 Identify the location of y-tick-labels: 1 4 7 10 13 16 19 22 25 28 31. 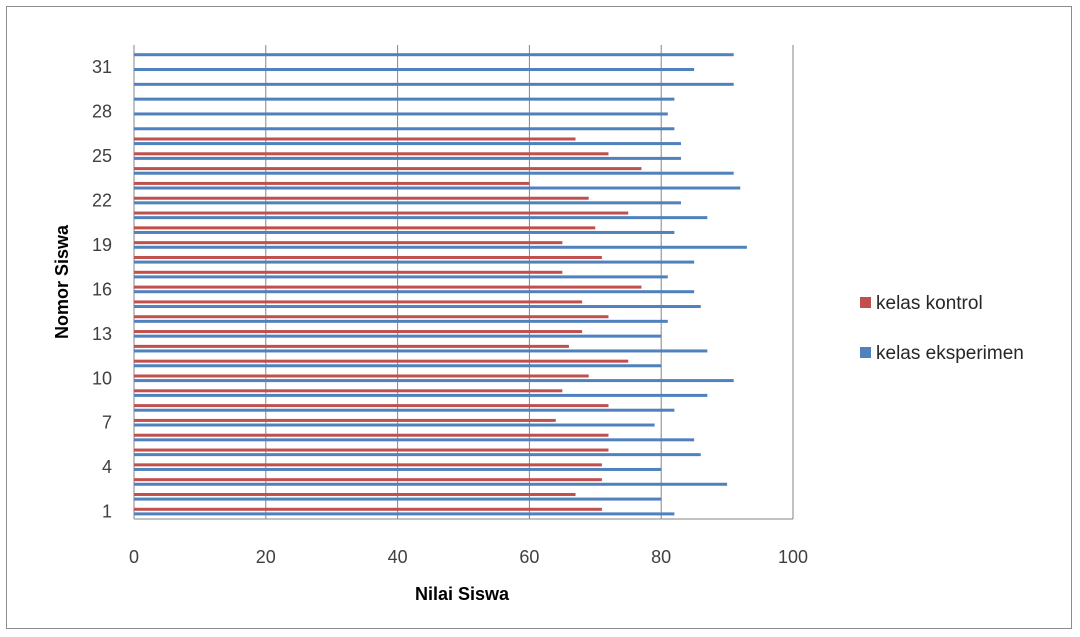
(102, 289).